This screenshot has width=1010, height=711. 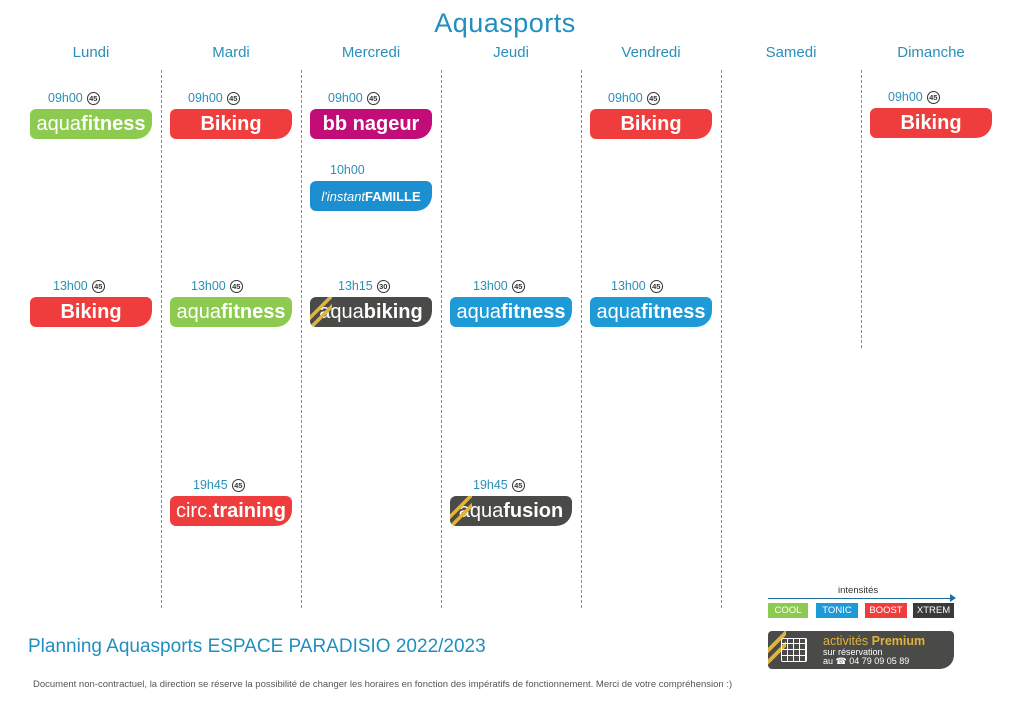 I want to click on activity-aquabiking-mercredi-1315: aqua biking, so click(x=371, y=312).